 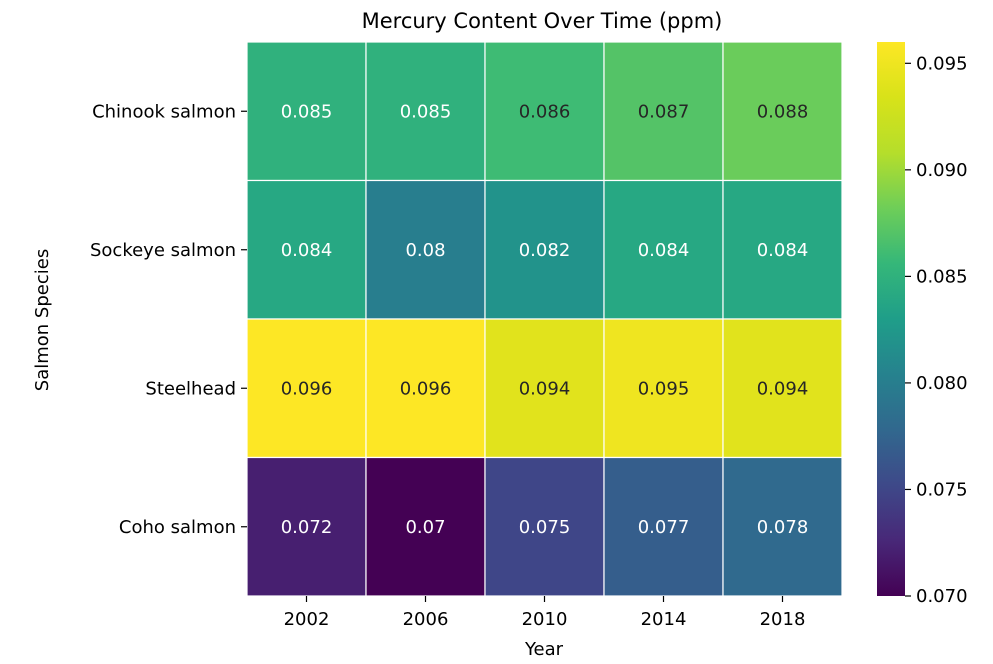 I want to click on cell-value-label: 0.07, so click(x=425, y=527).